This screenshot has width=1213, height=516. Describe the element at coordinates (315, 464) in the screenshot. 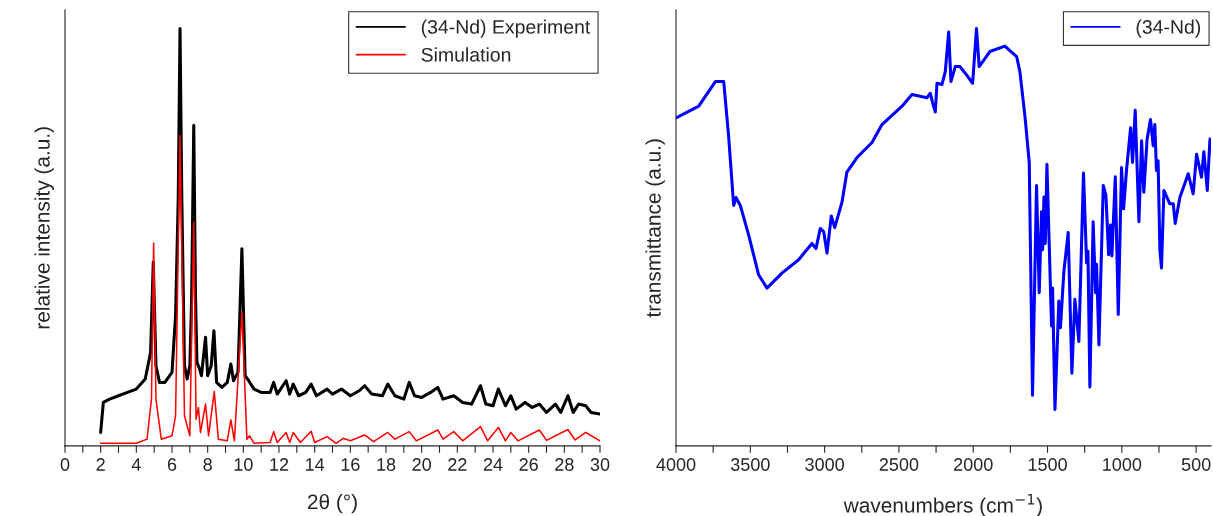

I see `x-tick-label: 14` at that location.